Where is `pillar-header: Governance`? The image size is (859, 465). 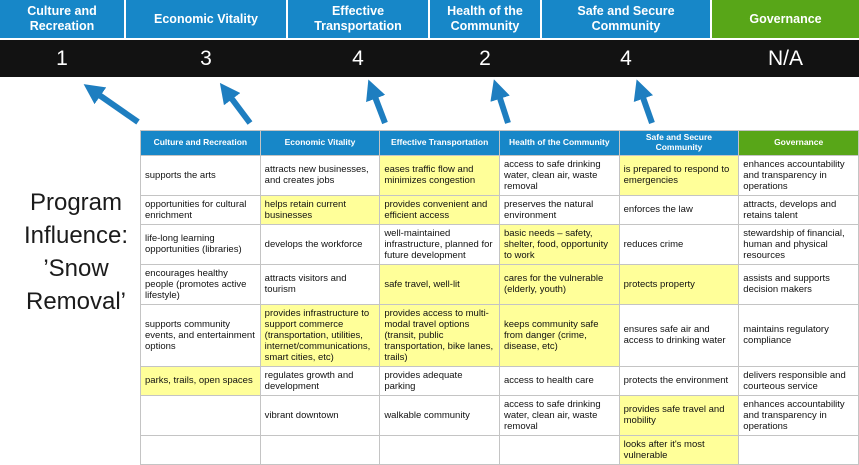
pillar-header: Governance is located at coordinates (785, 19).